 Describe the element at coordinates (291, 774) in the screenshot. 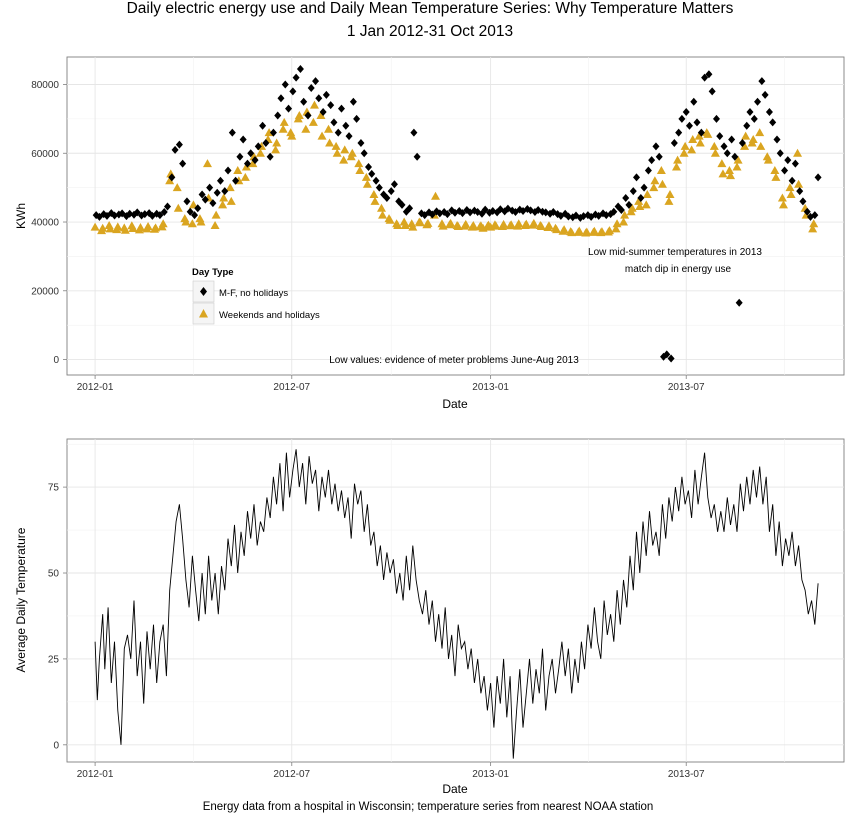

I see `x-tick-label: 2012-07` at that location.